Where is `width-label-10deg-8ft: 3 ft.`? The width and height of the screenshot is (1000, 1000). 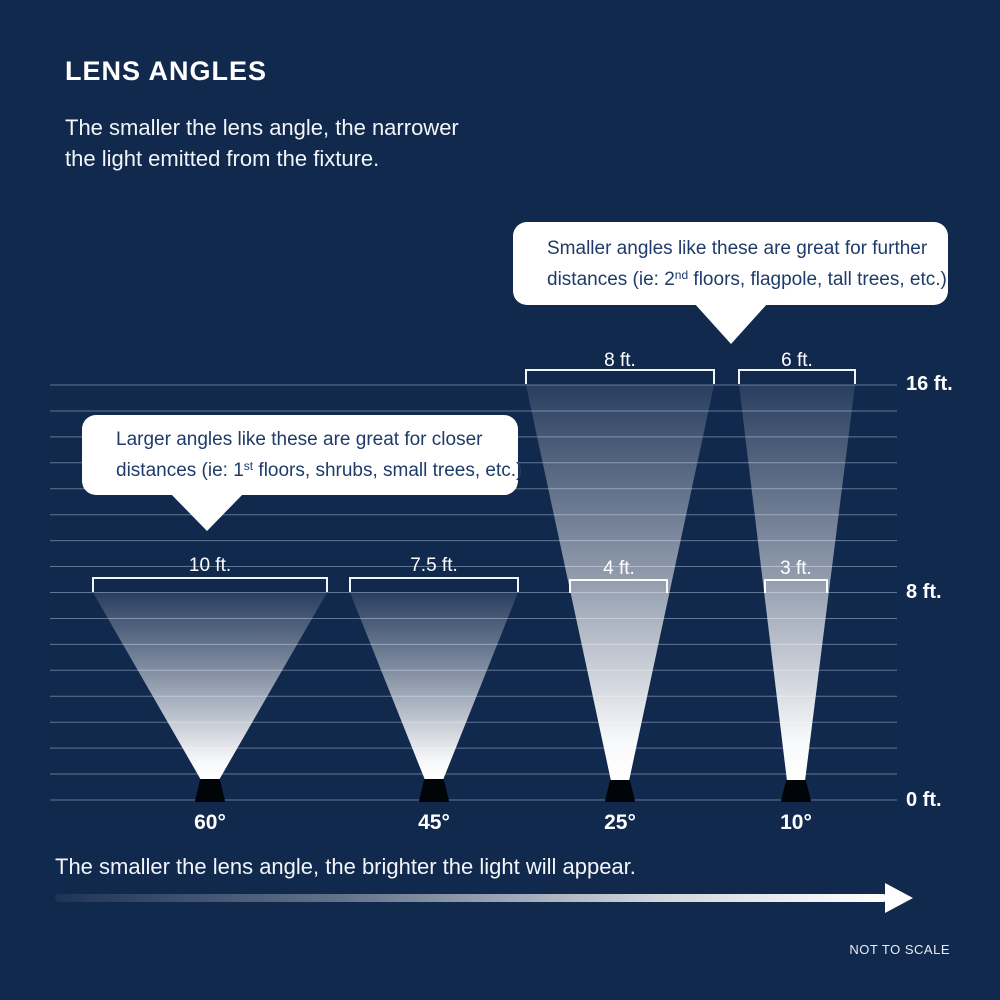 width-label-10deg-8ft: 3 ft. is located at coordinates (796, 568).